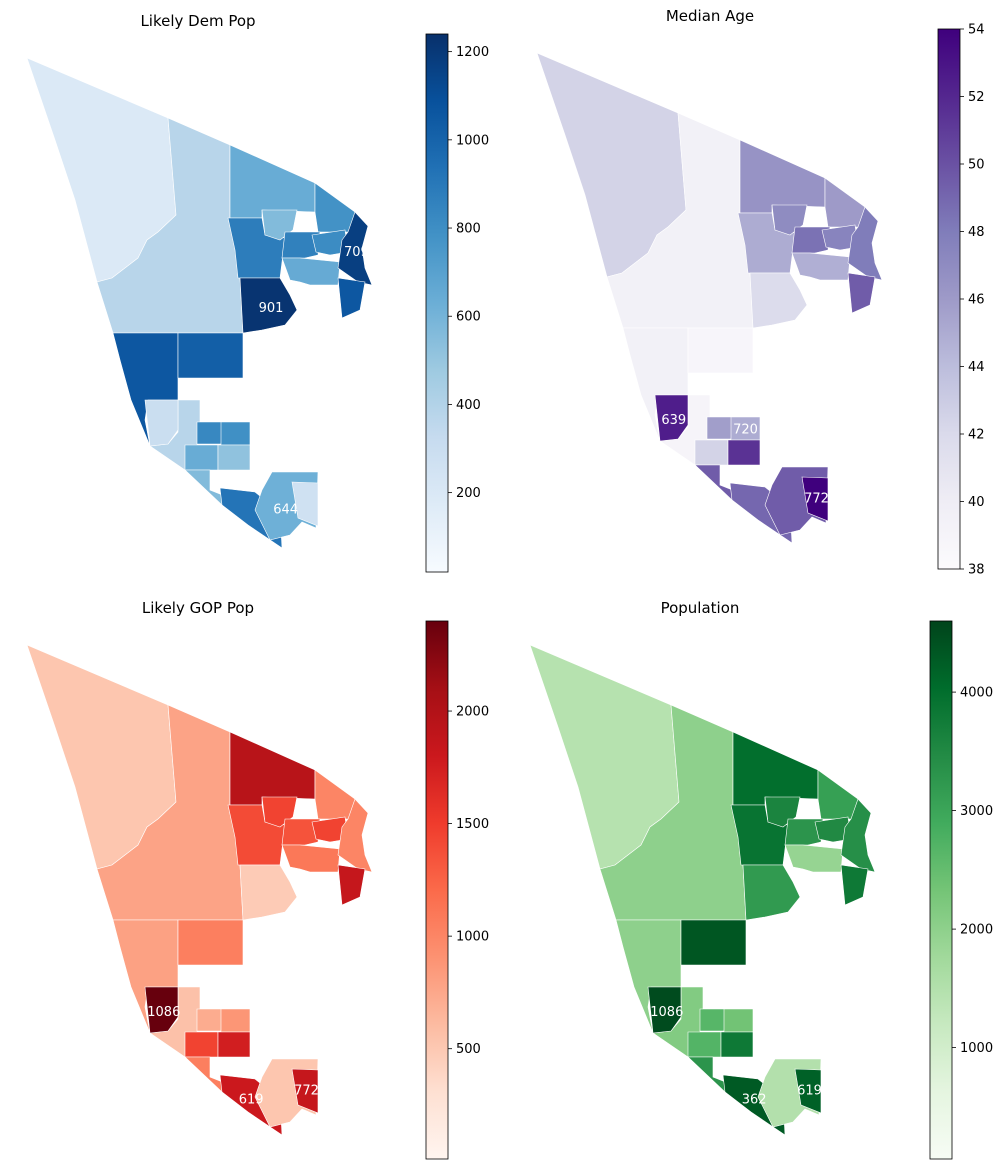 The height and width of the screenshot is (1174, 1006). What do you see at coordinates (356, 252) in the screenshot?
I see `region-annotation: 709` at bounding box center [356, 252].